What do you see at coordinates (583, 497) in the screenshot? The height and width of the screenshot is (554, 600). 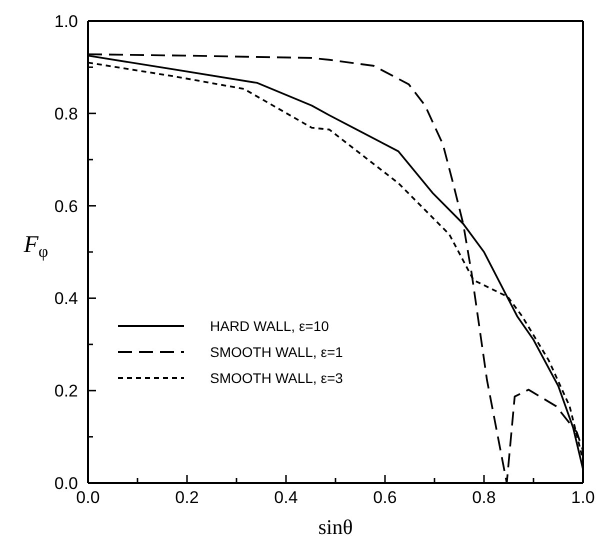 I see `x-tick-label: 1.0` at bounding box center [583, 497].